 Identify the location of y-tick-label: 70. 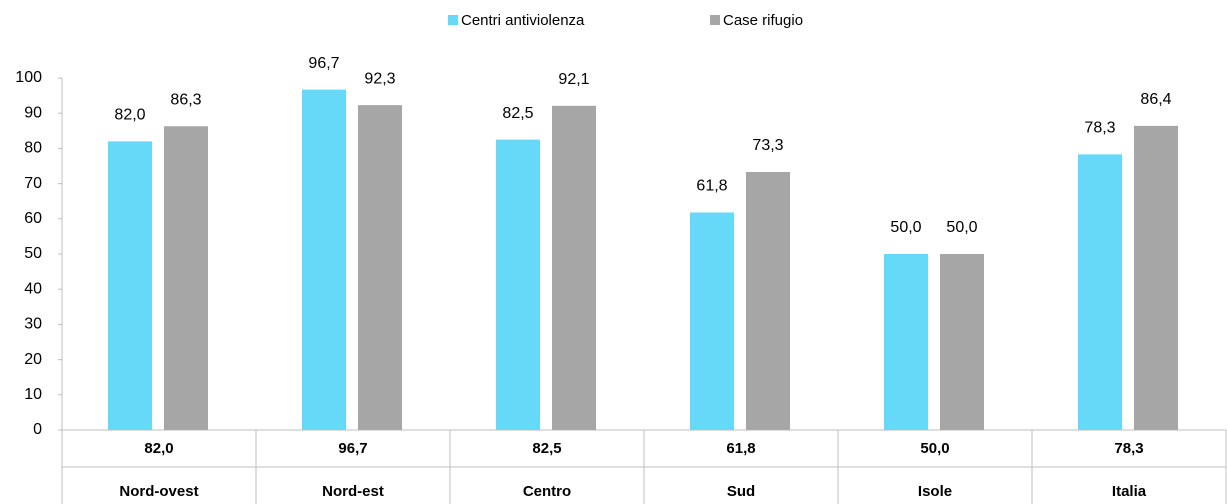
(33, 183).